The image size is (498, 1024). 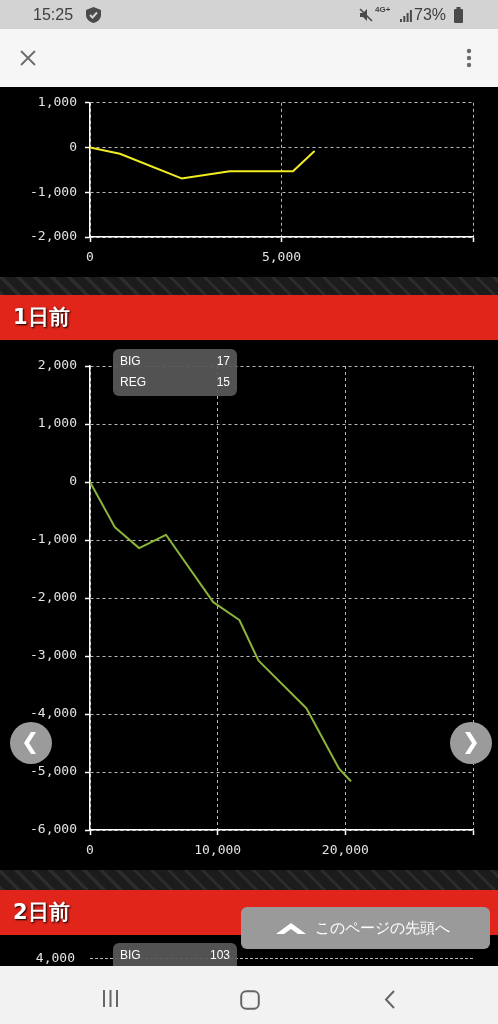 I want to click on annotation: REG, so click(x=133, y=382).